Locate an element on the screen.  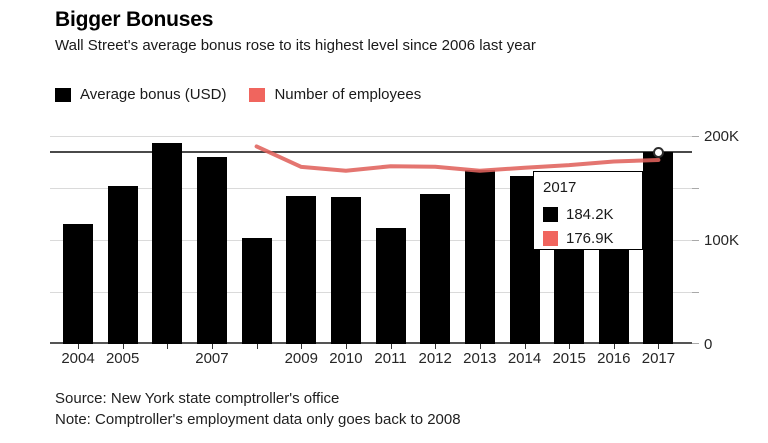
legend-swatch-employees is located at coordinates (257, 94).